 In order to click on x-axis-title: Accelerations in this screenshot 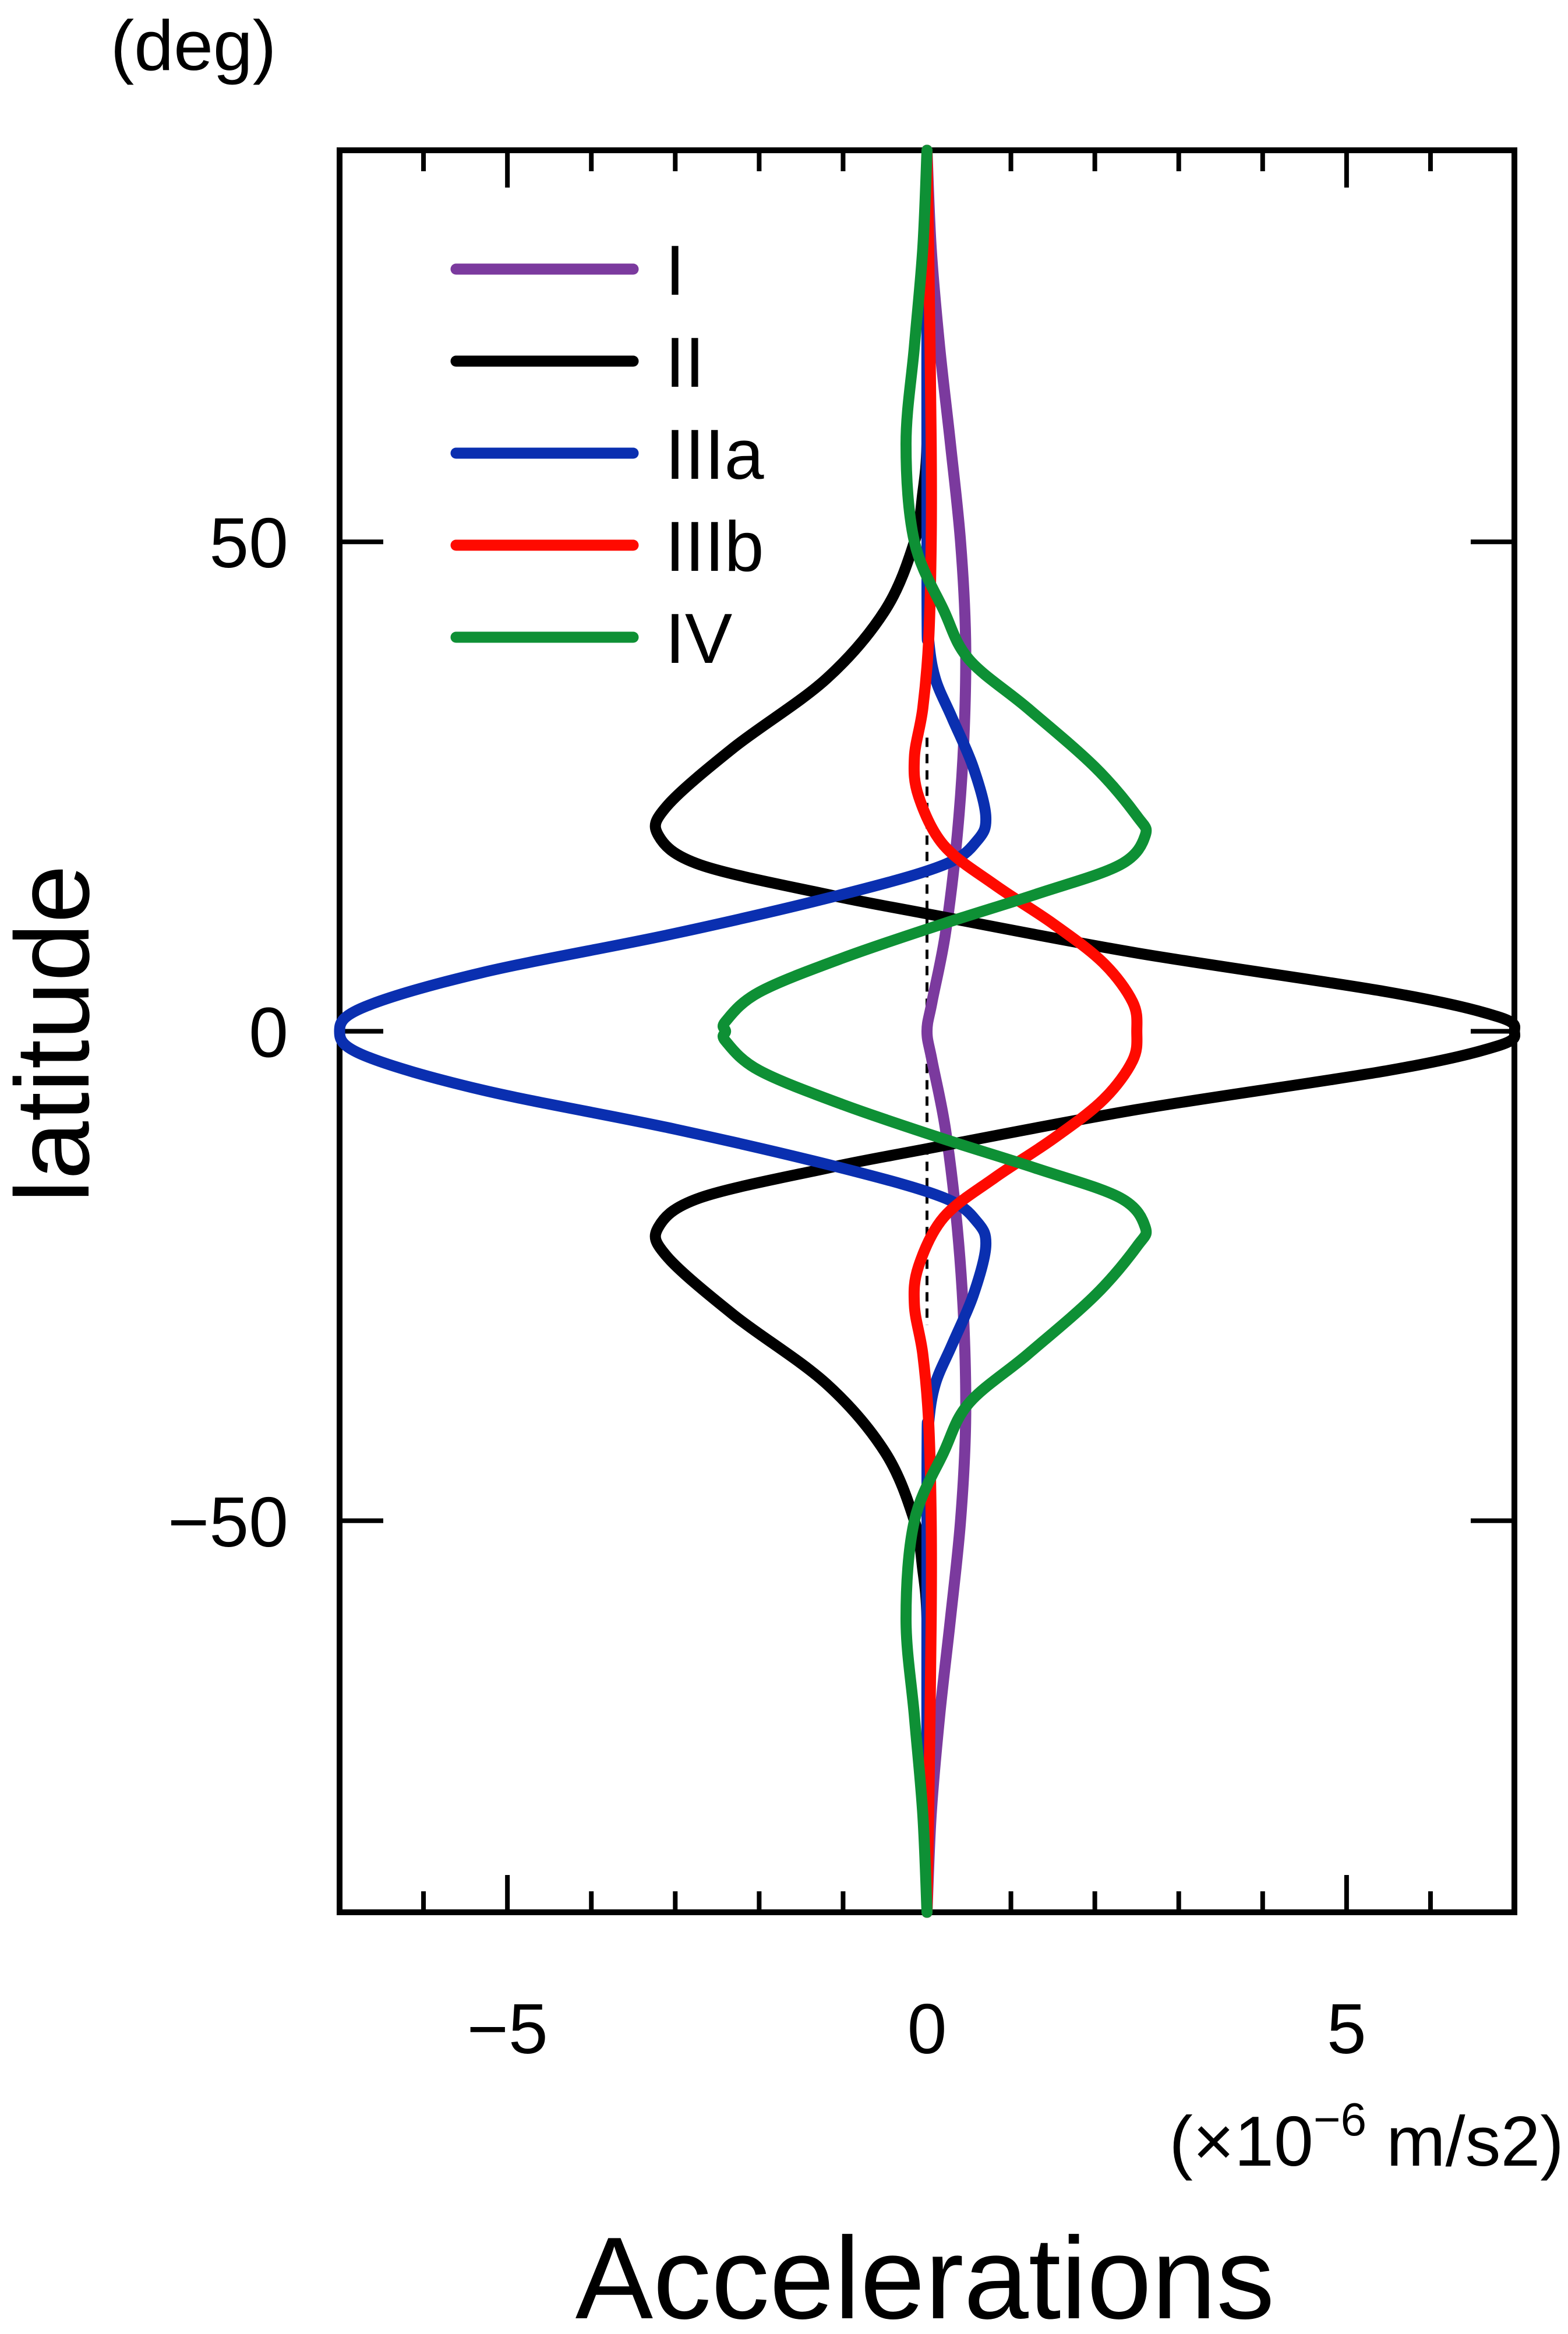, I will do `click(925, 2272)`.